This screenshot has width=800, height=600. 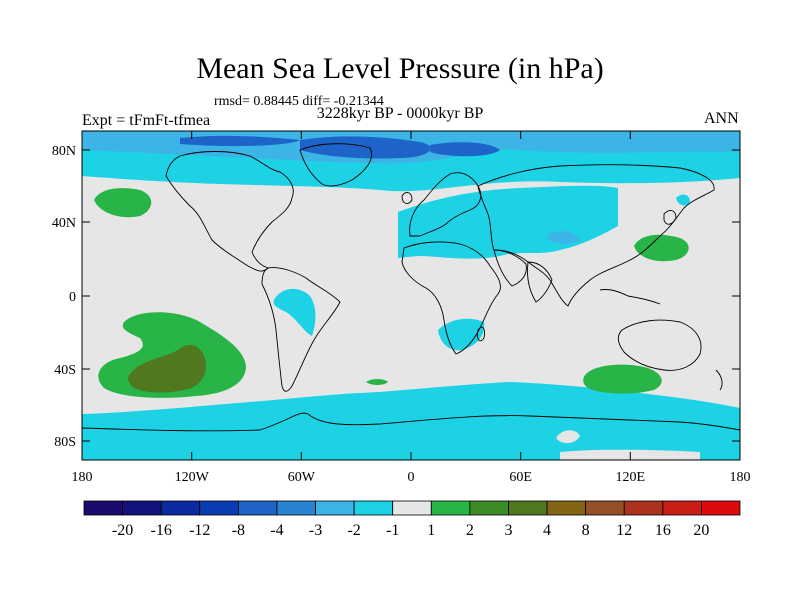 I want to click on colorbar-label: -20, so click(x=122, y=530).